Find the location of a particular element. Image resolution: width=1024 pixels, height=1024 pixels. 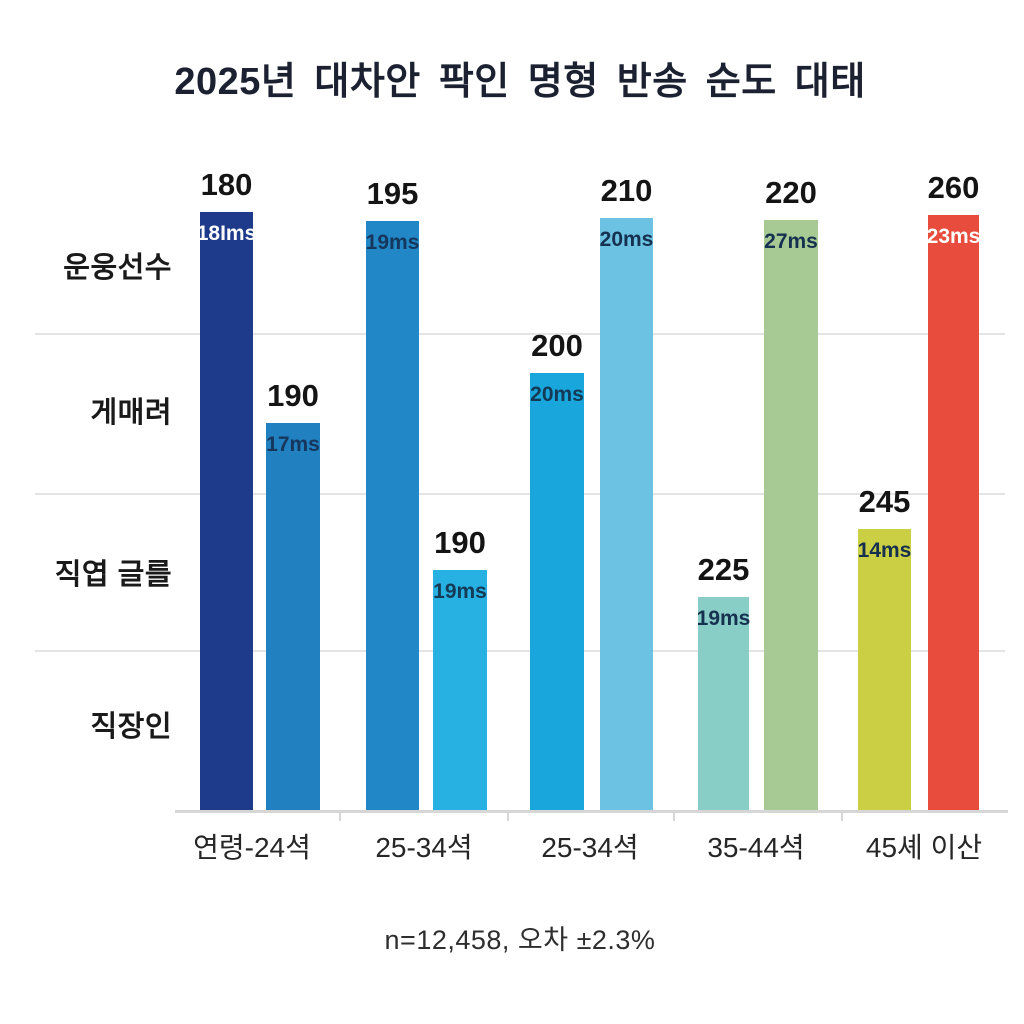

y-axis-label: 게매려 is located at coordinates (131, 413).